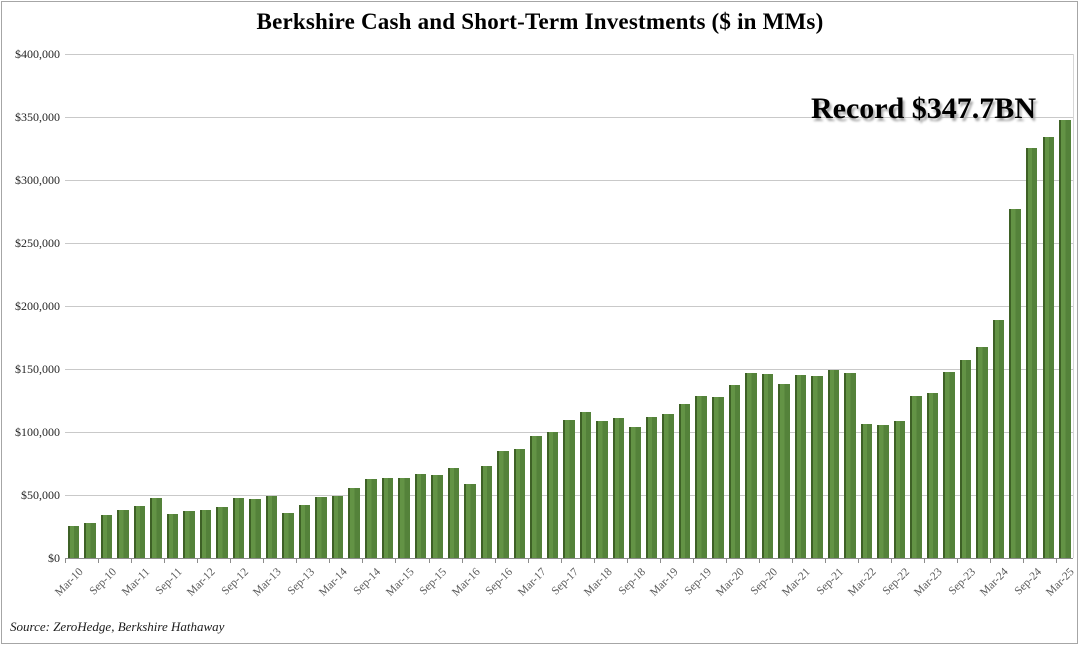 This screenshot has height=650, width=1080. What do you see at coordinates (995, 582) in the screenshot?
I see `x-axis-label: Mar-24` at bounding box center [995, 582].